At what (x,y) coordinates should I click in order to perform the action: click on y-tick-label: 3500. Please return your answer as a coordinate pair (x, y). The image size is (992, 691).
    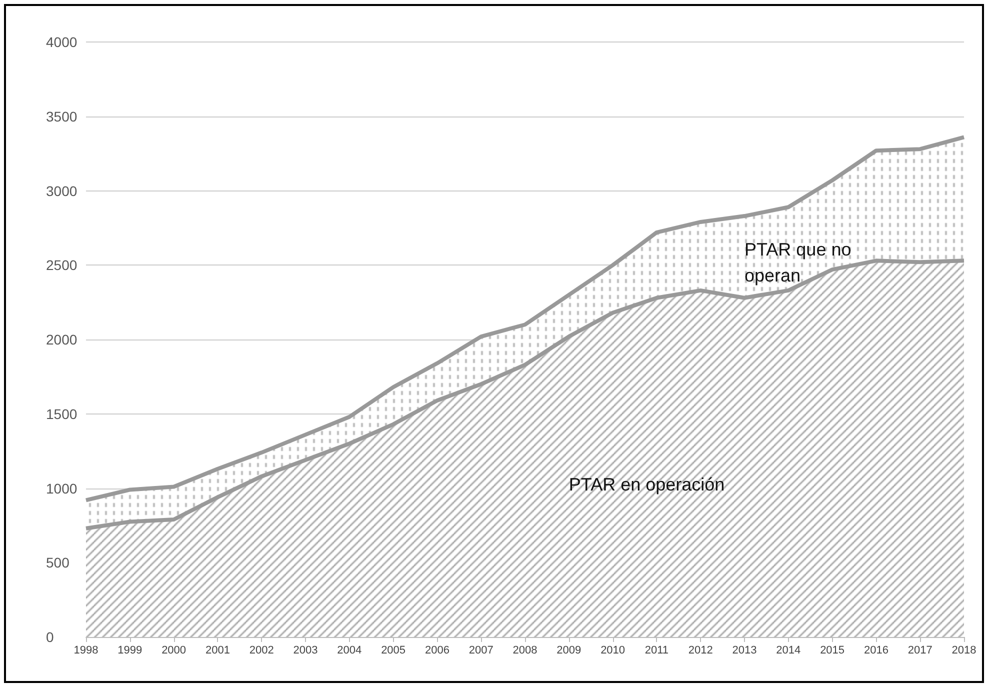
    Looking at the image, I should click on (62, 116).